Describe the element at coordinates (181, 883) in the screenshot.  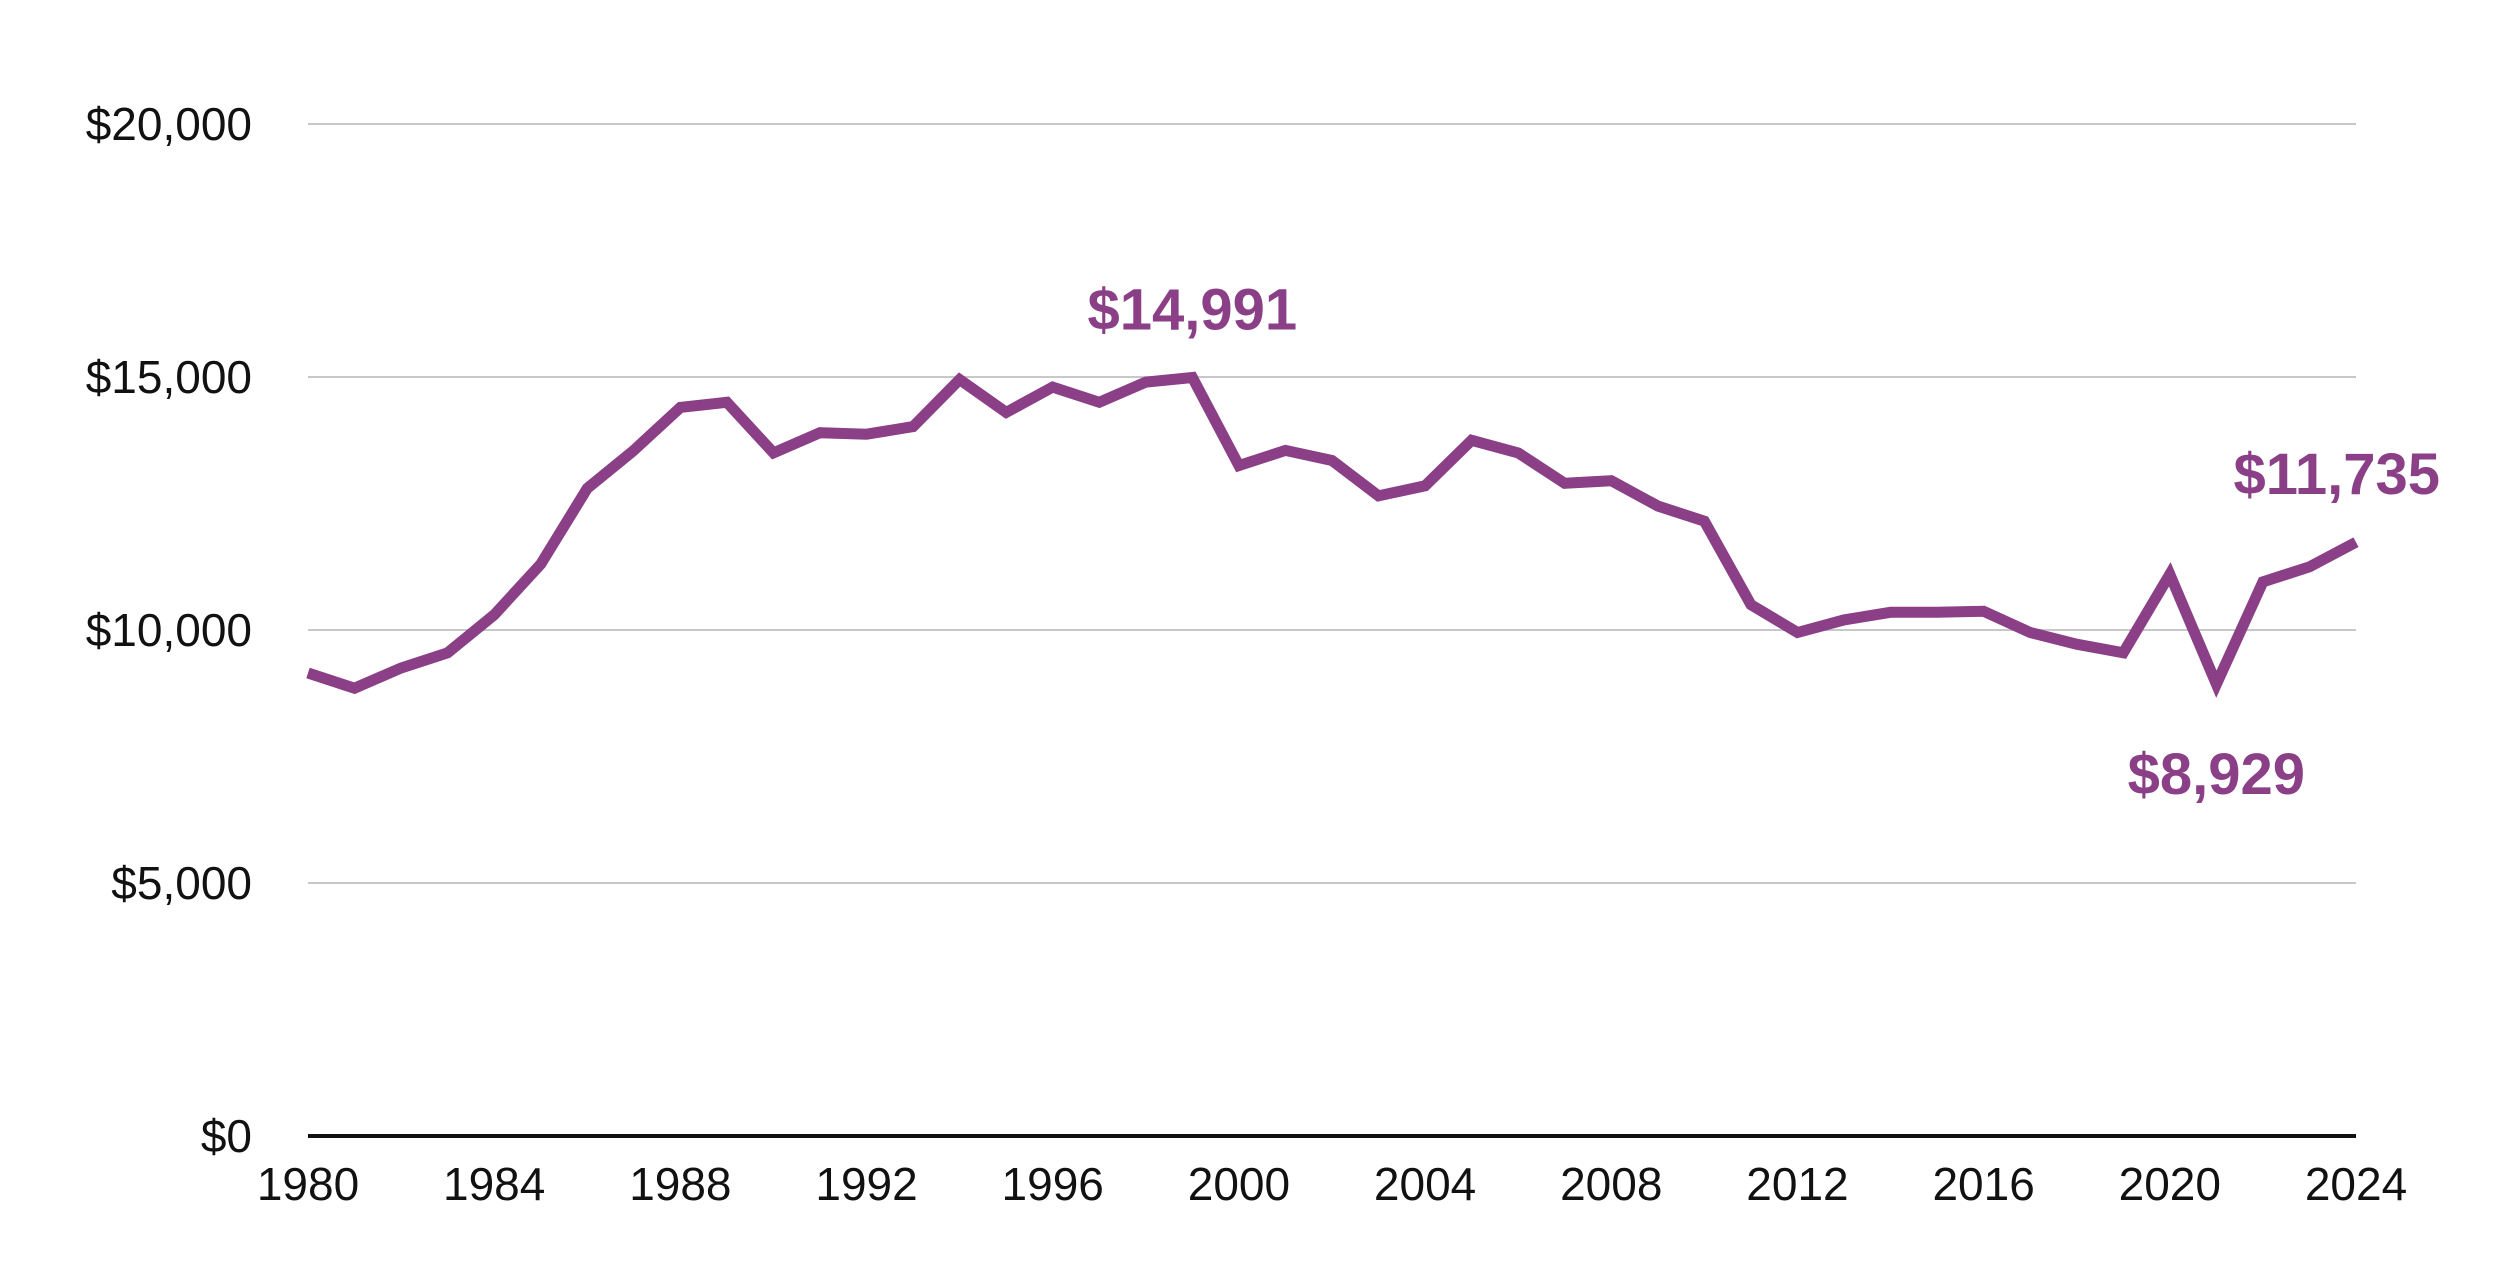
I see `y-tick-label: $5,000` at that location.